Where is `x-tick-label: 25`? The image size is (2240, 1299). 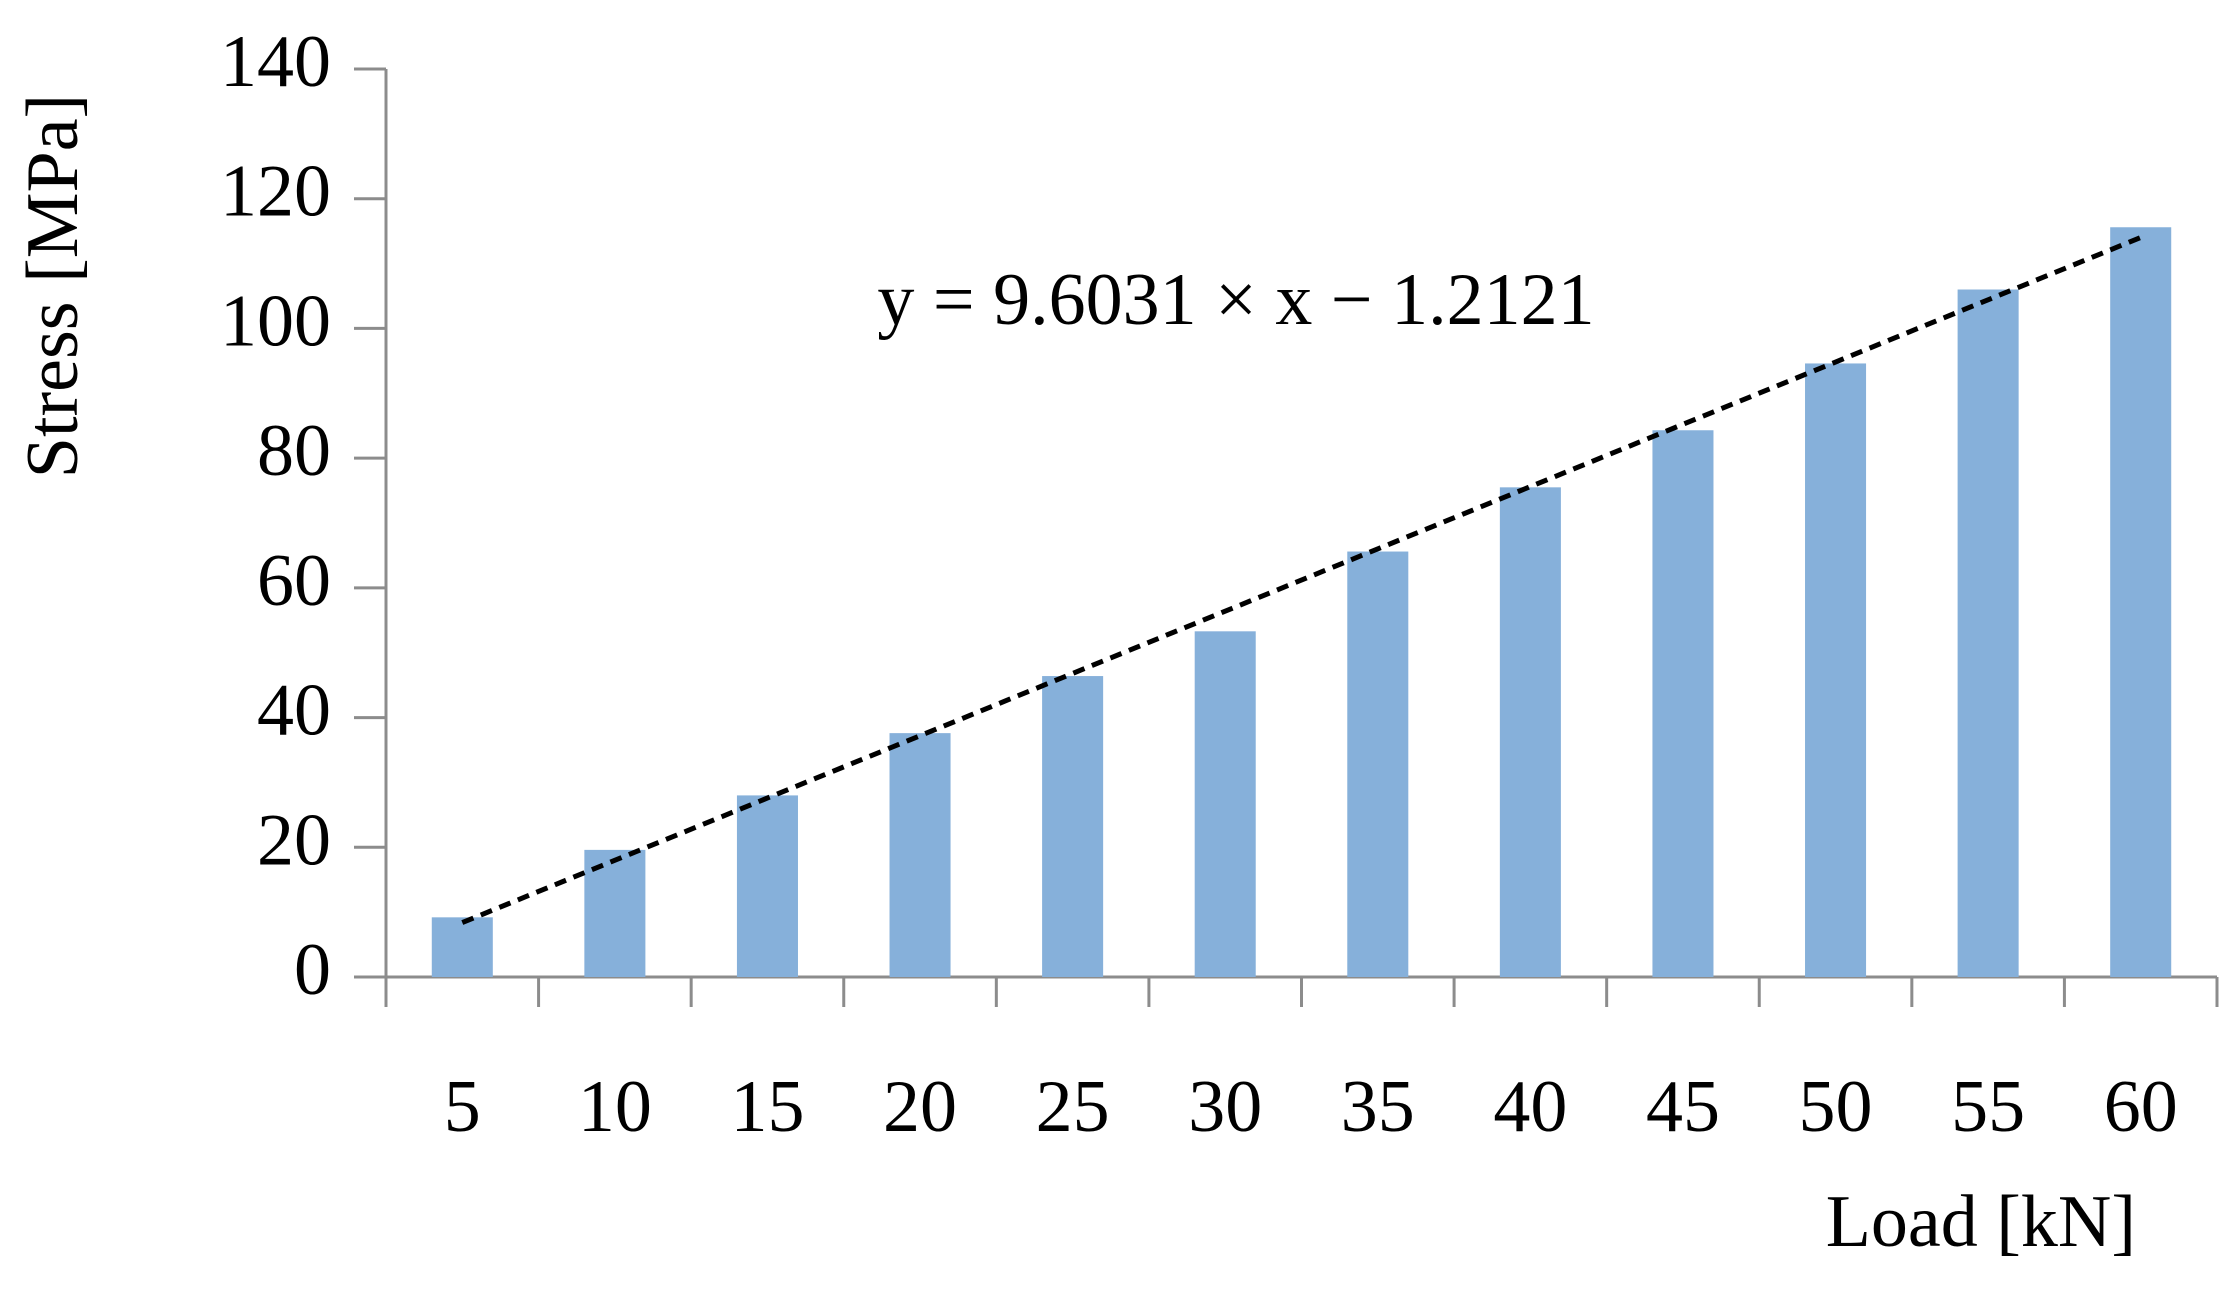
x-tick-label: 25 is located at coordinates (1073, 1107).